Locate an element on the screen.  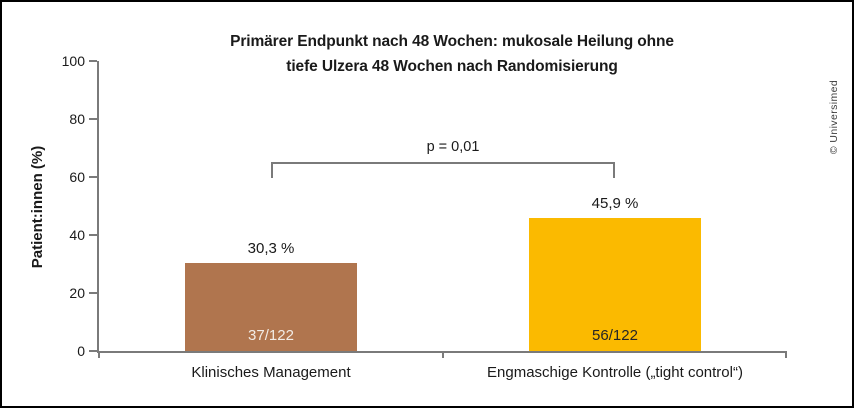
bar-count-label: 56/122 is located at coordinates (615, 335).